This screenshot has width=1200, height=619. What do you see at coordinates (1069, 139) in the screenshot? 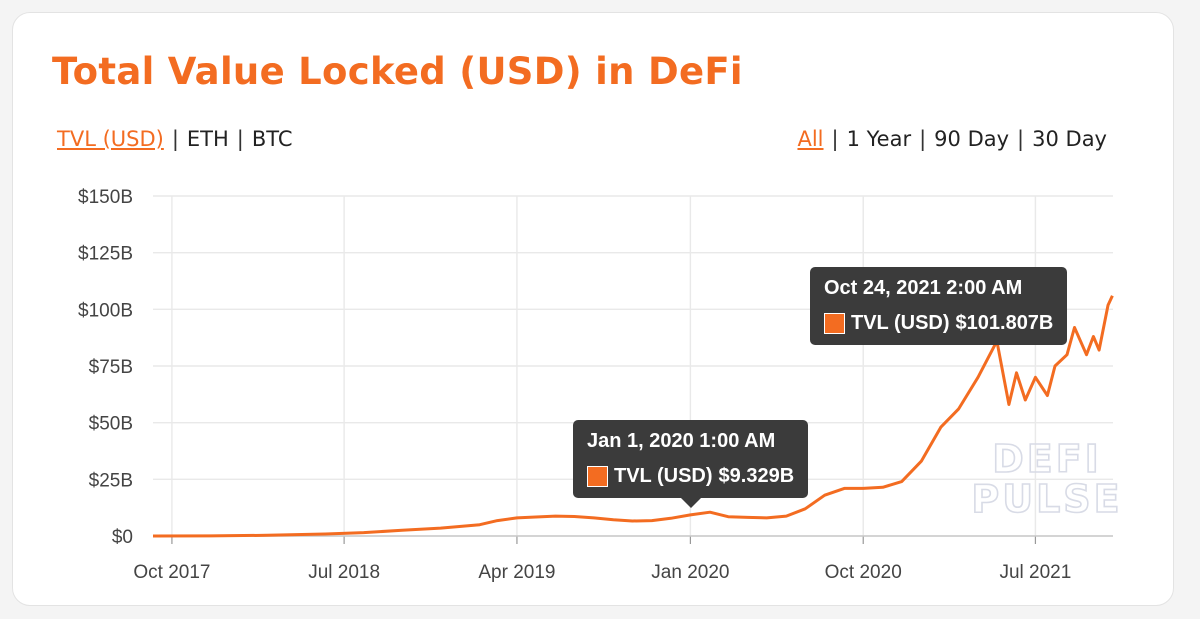
I see `range-option-30-day: 30 Day` at bounding box center [1069, 139].